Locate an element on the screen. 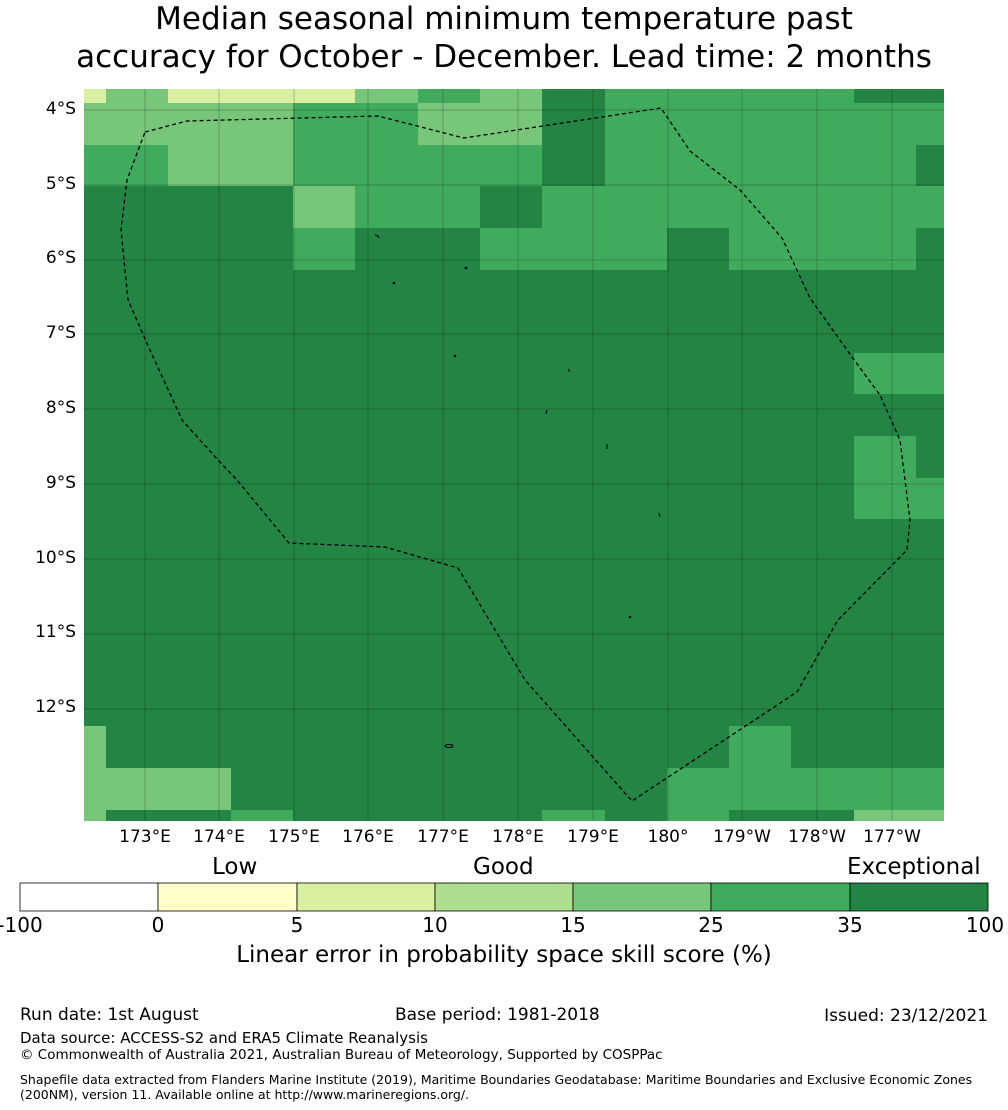 This screenshot has width=1008, height=1110. island-markers is located at coordinates (517, 491).